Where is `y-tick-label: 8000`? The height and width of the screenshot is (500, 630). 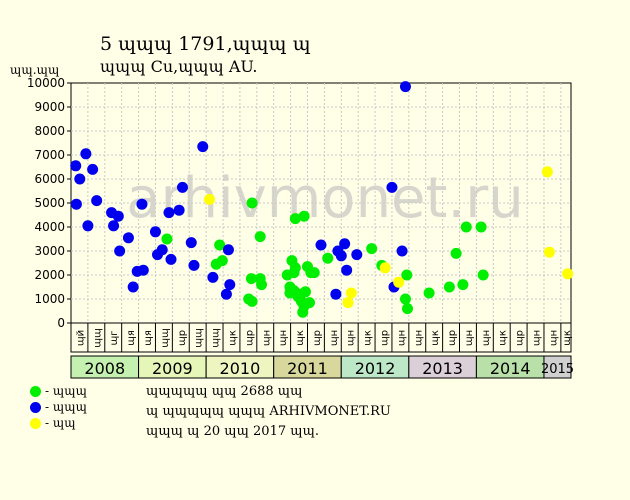 y-tick-label: 8000 is located at coordinates (49, 131).